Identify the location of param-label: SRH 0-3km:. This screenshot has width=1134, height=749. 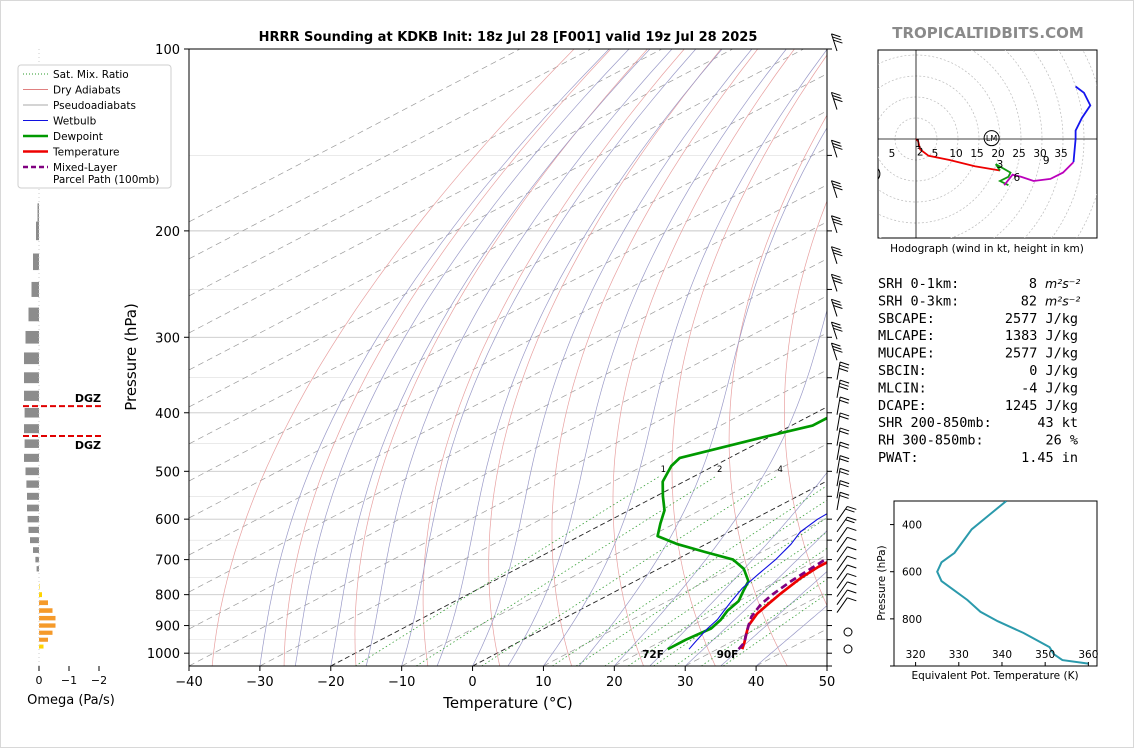
(918, 301).